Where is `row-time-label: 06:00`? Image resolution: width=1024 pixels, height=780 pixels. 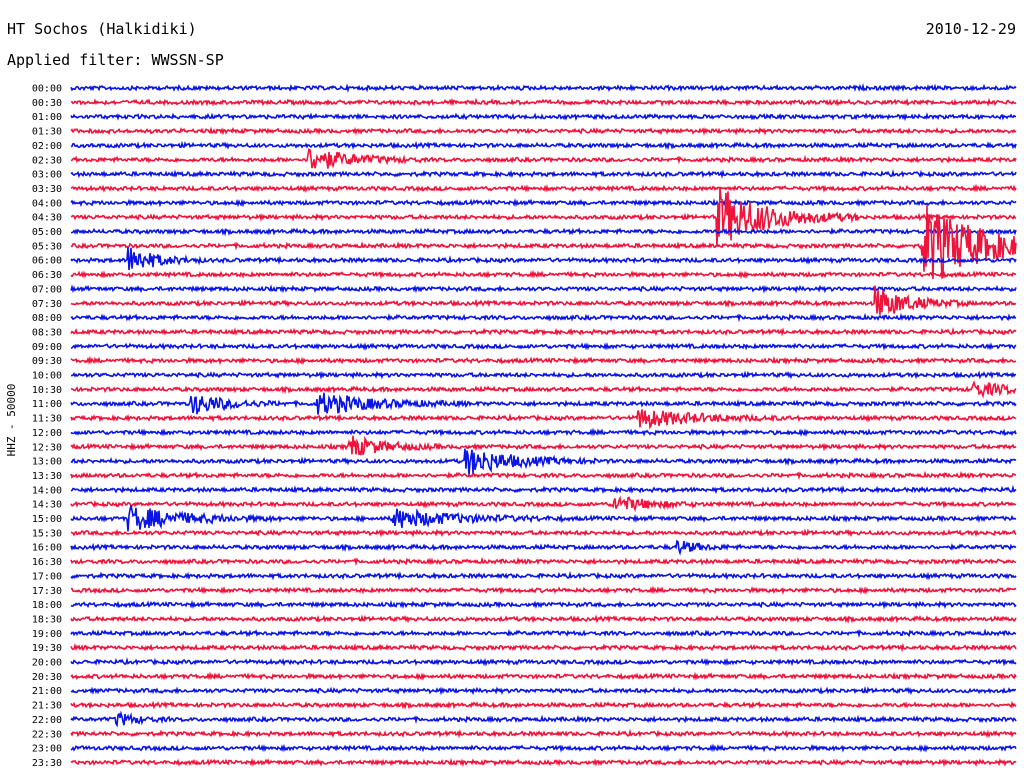 row-time-label: 06:00 is located at coordinates (47, 261).